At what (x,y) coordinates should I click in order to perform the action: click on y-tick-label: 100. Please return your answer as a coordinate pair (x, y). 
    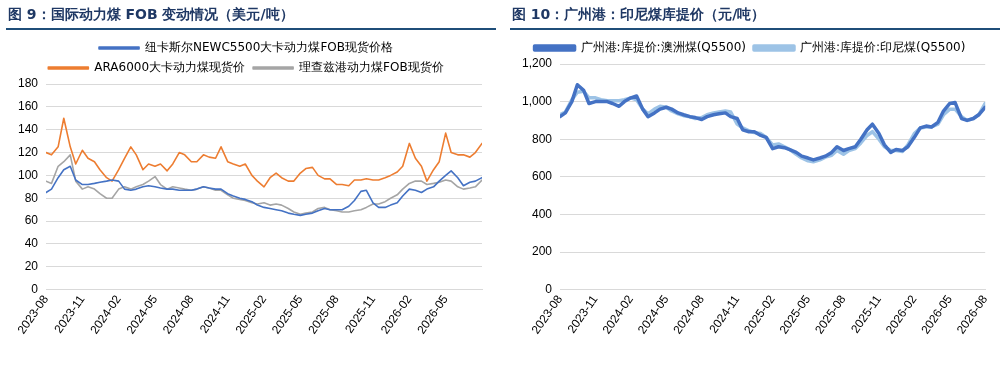
    Looking at the image, I should click on (28, 174).